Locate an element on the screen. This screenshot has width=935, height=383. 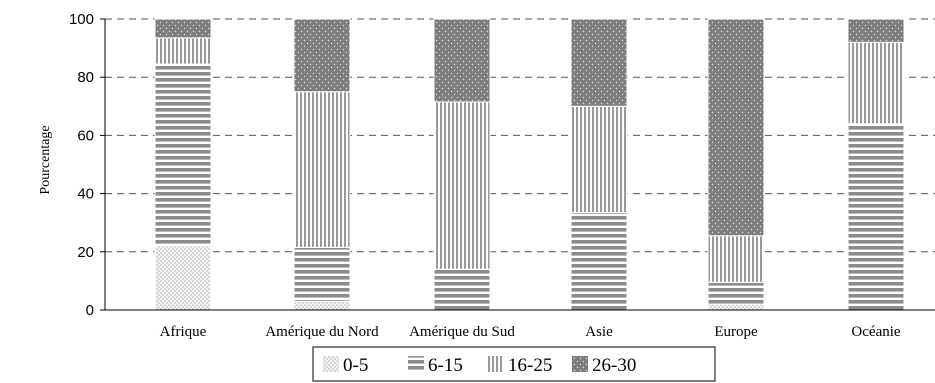
x-category-label: Afrique is located at coordinates (183, 332).